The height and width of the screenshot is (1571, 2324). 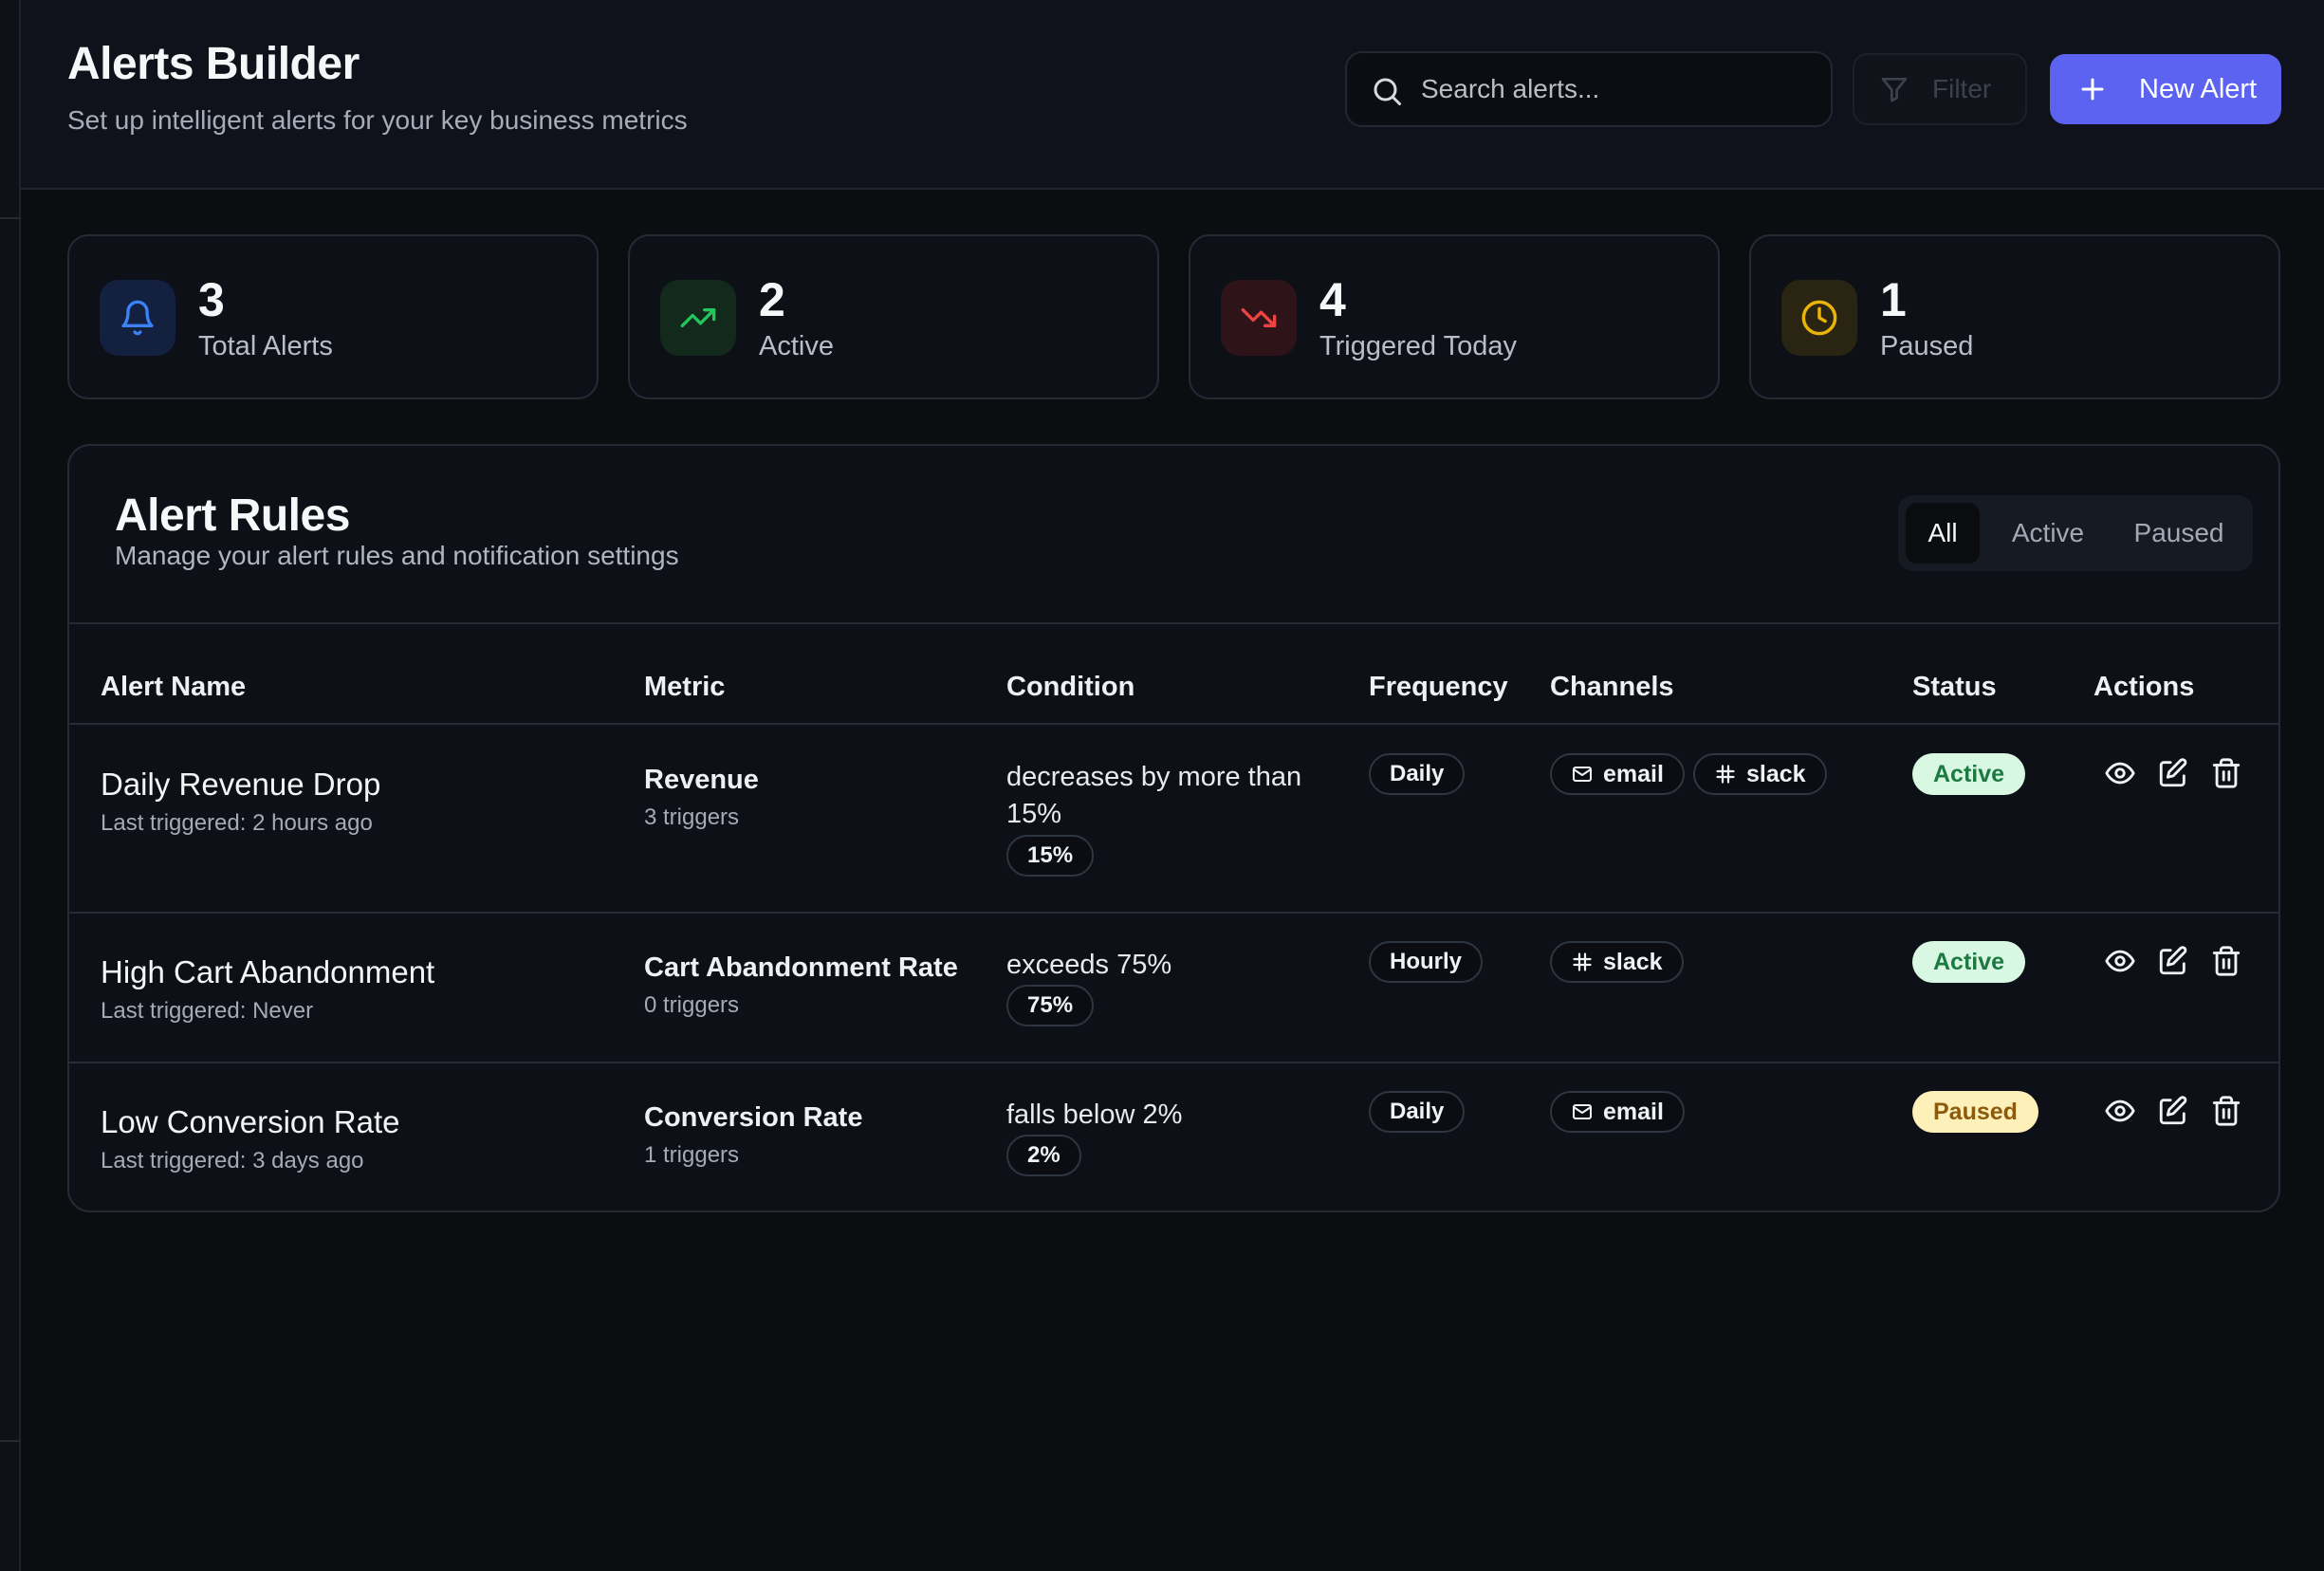 I want to click on new-alert-button: New Alert, so click(x=2165, y=89).